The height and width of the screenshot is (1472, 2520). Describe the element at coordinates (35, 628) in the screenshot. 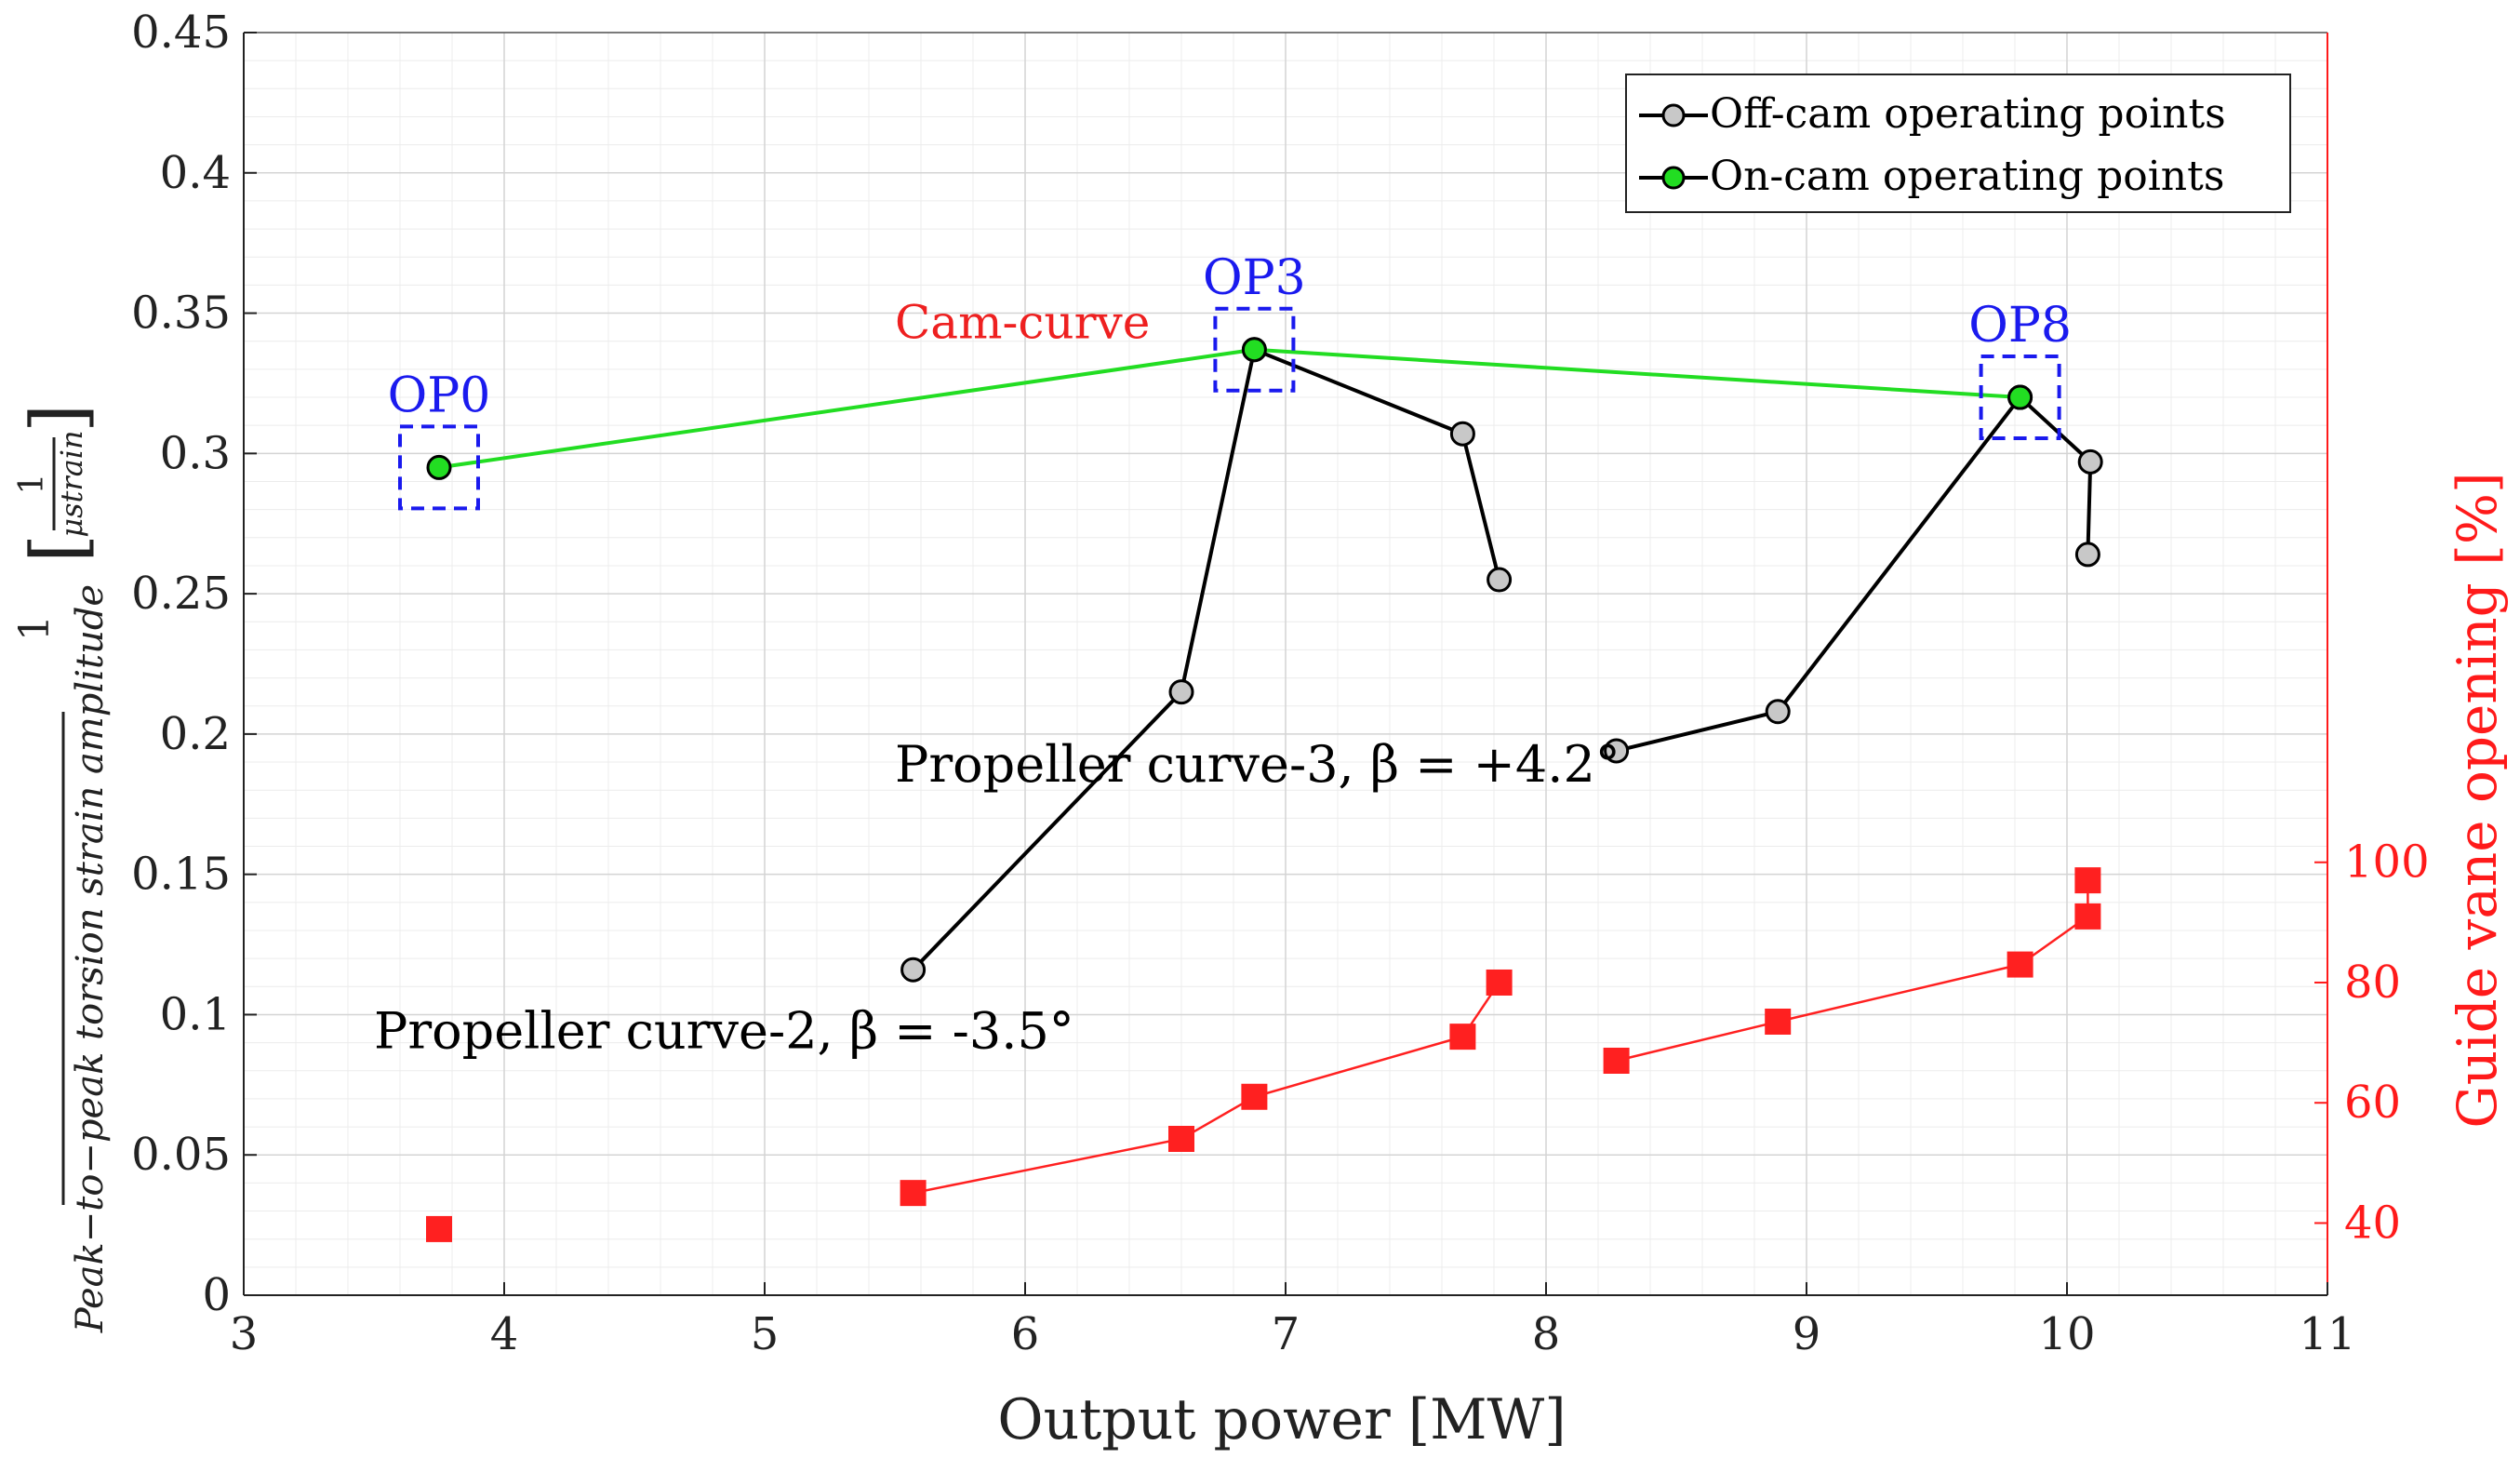

I see `y-label-fraction-numerator: 1` at that location.